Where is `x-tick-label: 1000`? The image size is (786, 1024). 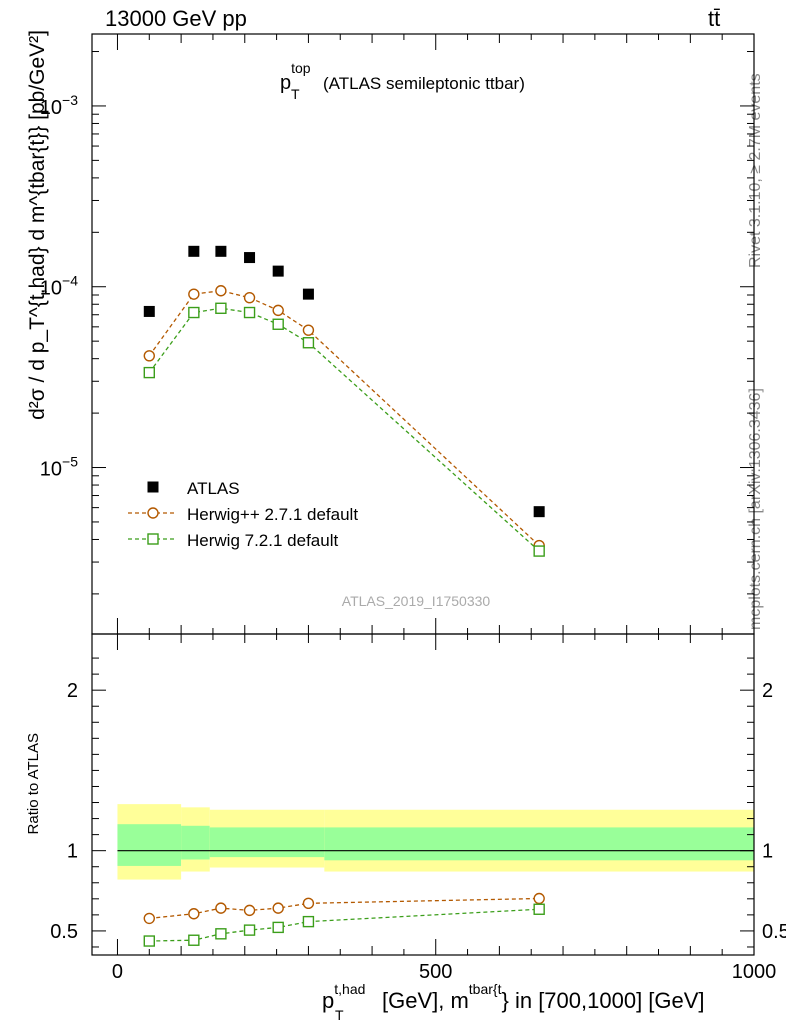 x-tick-label: 1000 is located at coordinates (754, 972).